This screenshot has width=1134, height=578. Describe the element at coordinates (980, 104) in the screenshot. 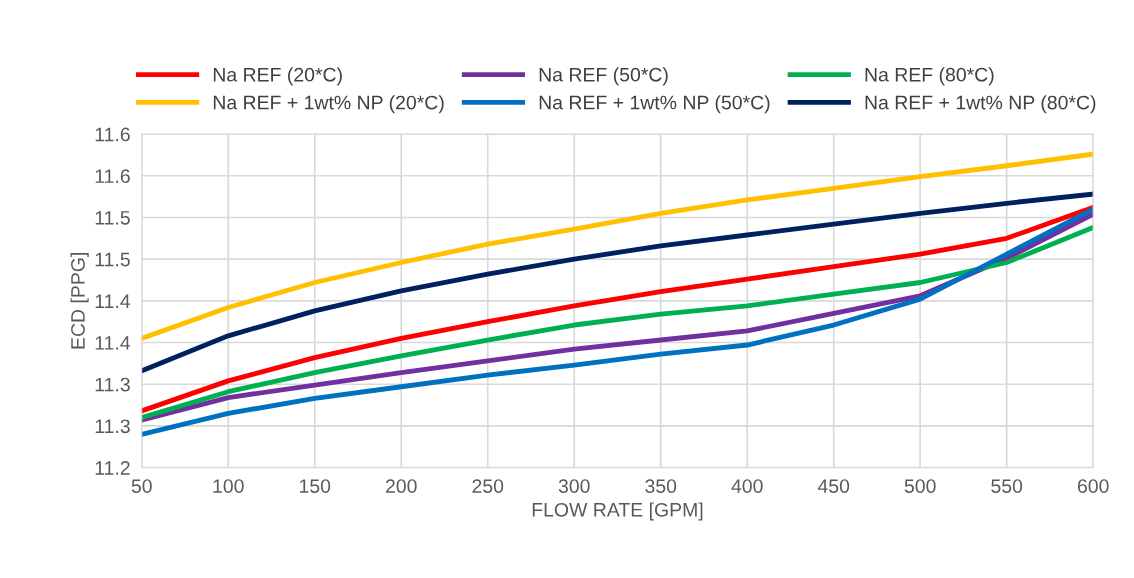

I see `legend-label: Na REF + 1wt% NP (80*C)` at that location.